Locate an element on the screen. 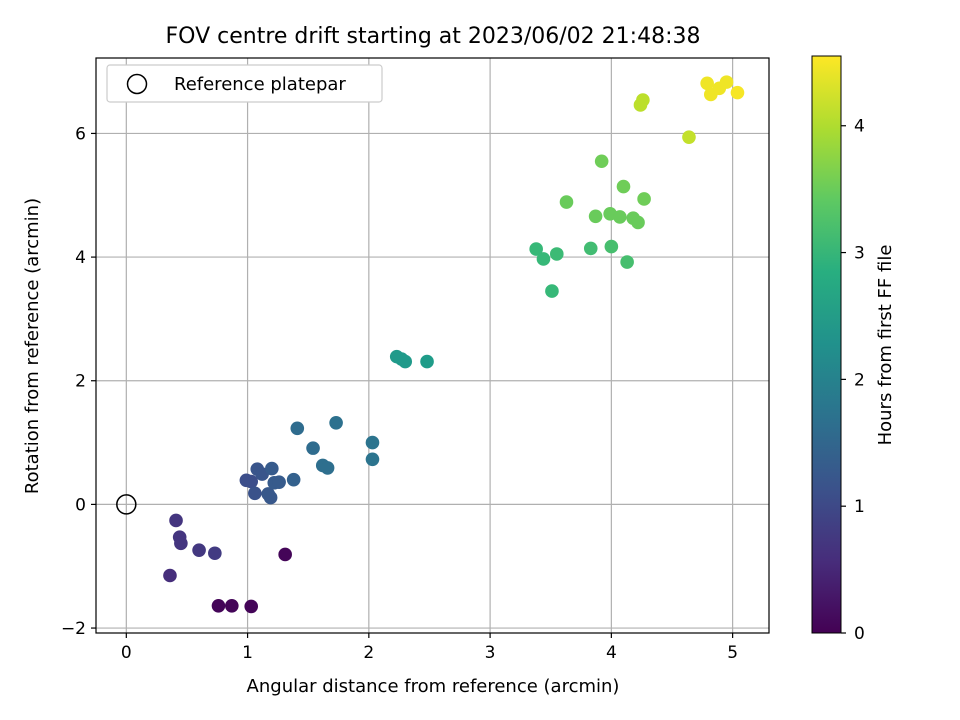  x-tick-label: 4 is located at coordinates (611, 653).